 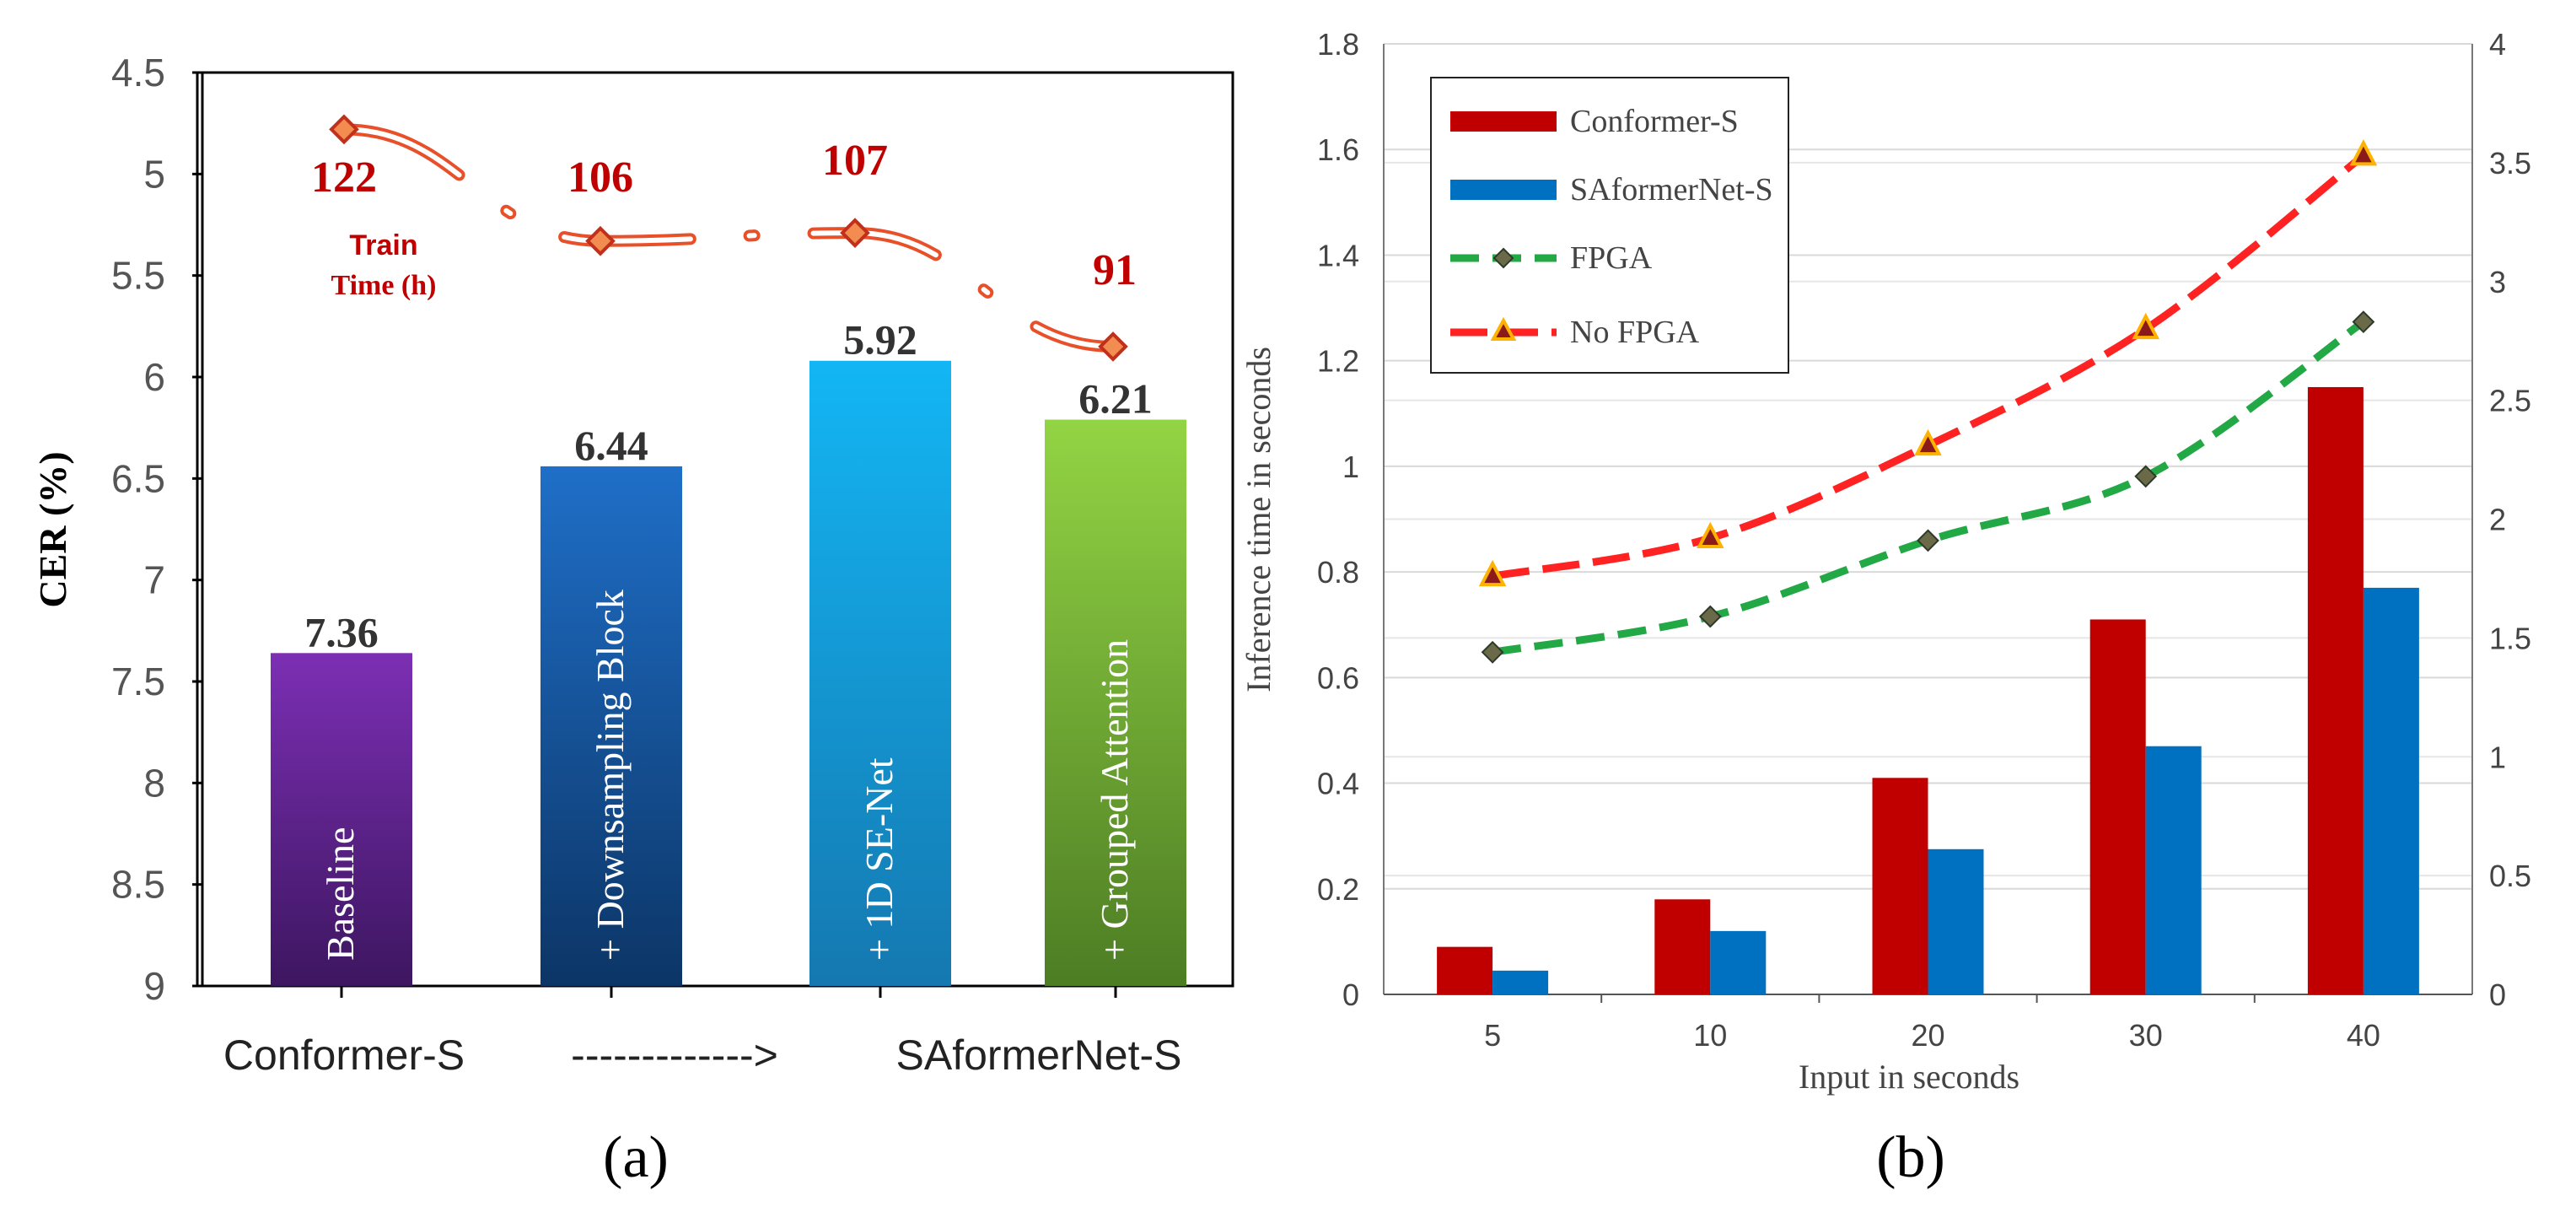 What do you see at coordinates (2497, 44) in the screenshot?
I see `panel-b-y2-tick-label: 4` at bounding box center [2497, 44].